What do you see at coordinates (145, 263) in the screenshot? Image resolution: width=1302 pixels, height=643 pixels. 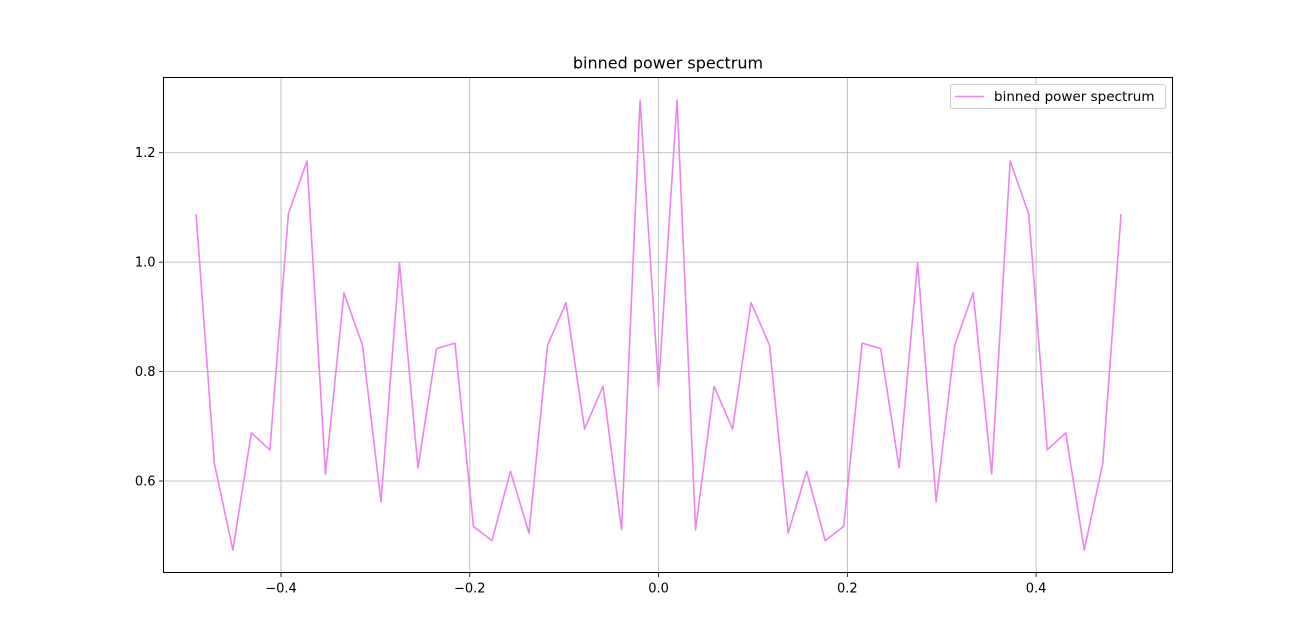 I see `y-tick-label: 1.0` at bounding box center [145, 263].